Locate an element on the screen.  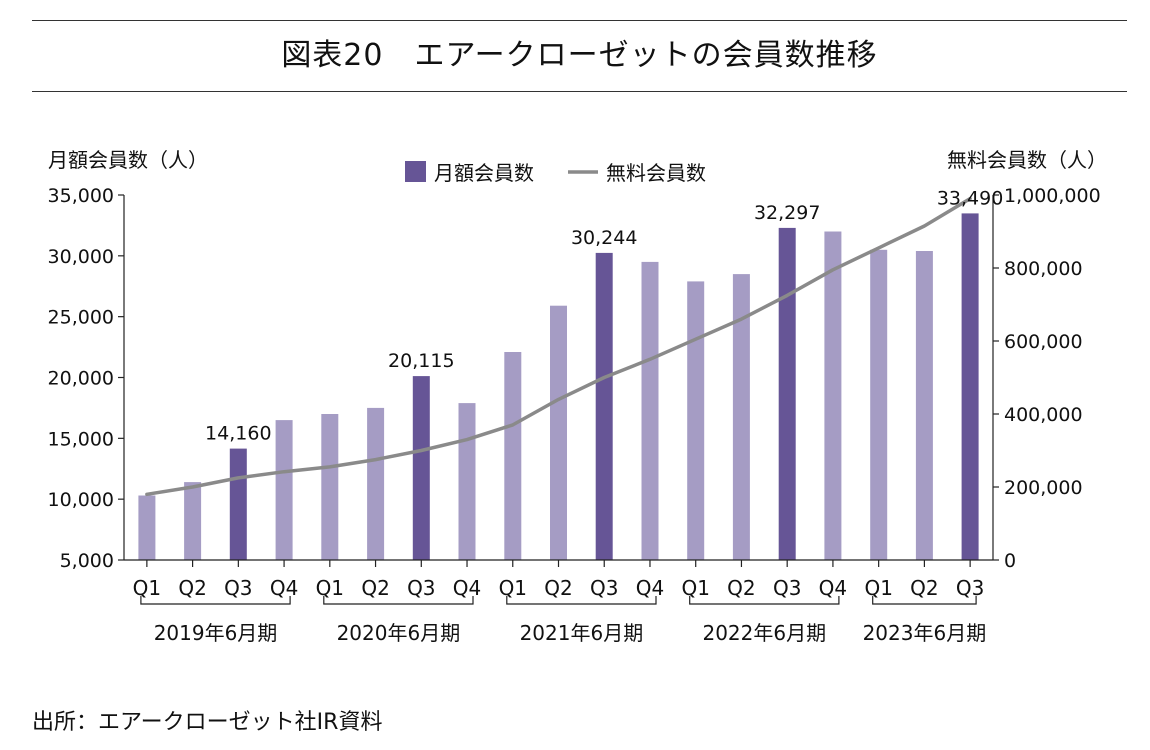
y-left-tick-label: 30,000 is located at coordinates (81, 257).